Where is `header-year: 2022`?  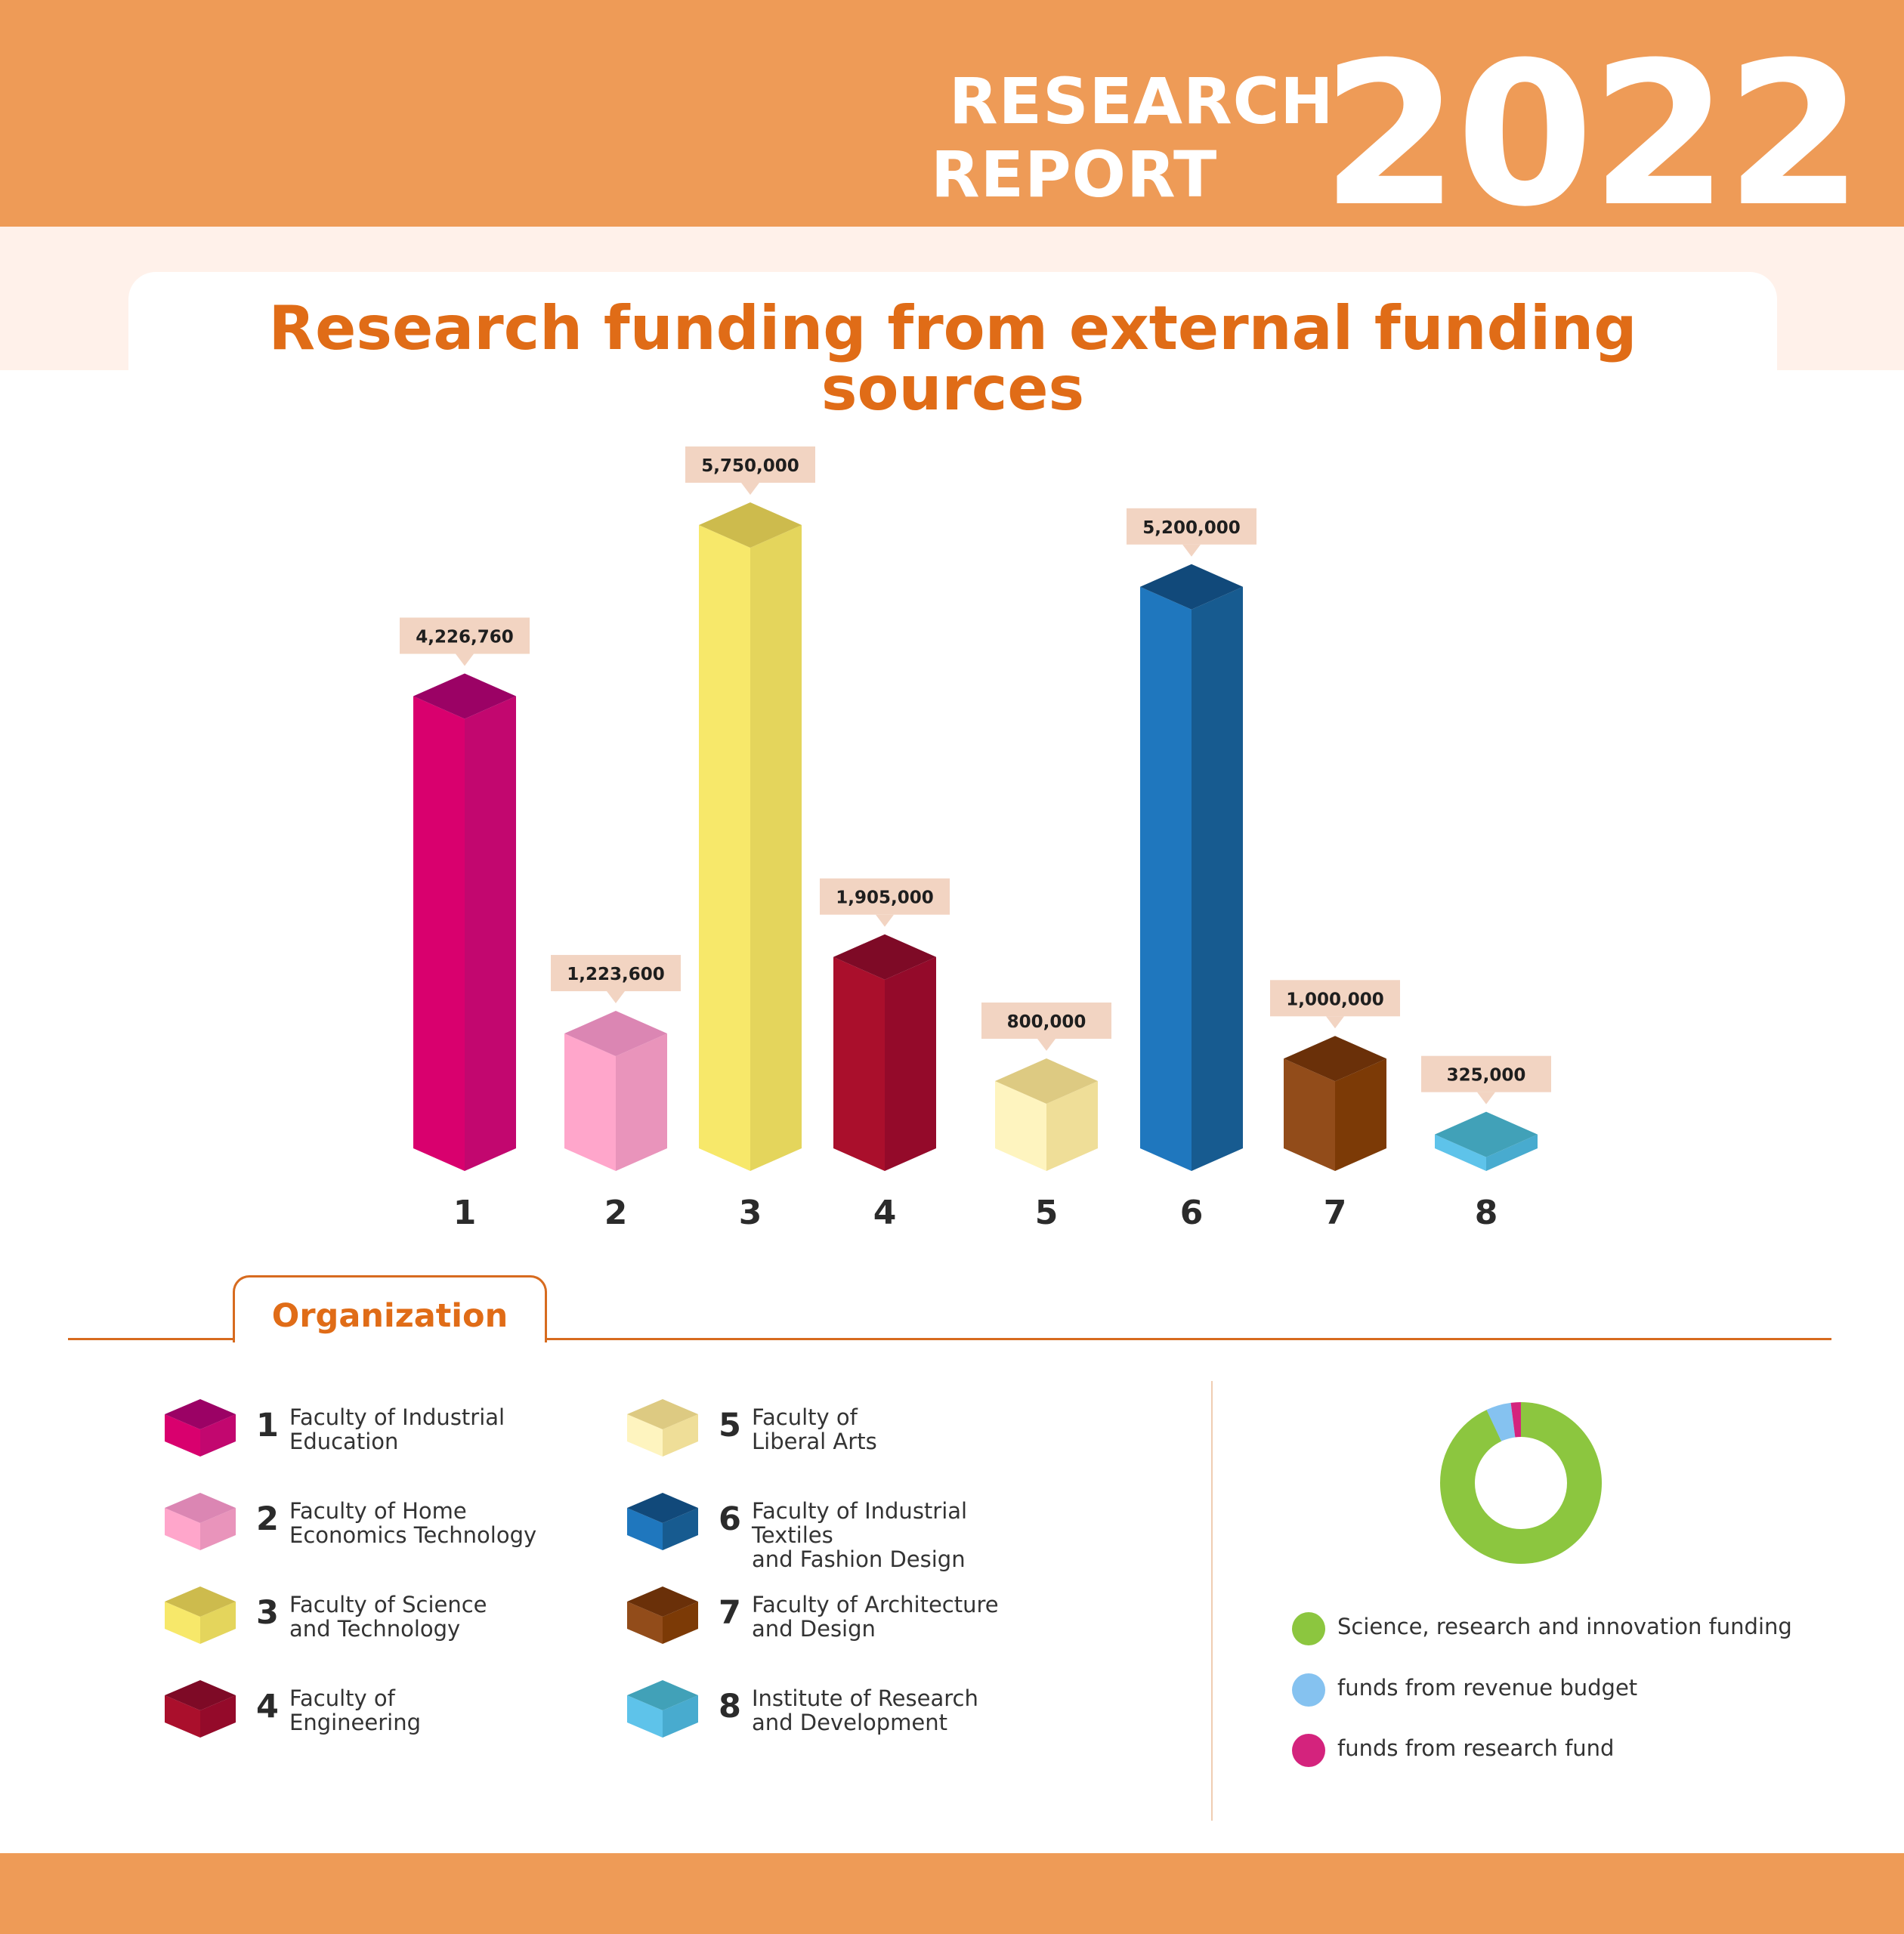
header-year: 2022 is located at coordinates (1592, 135).